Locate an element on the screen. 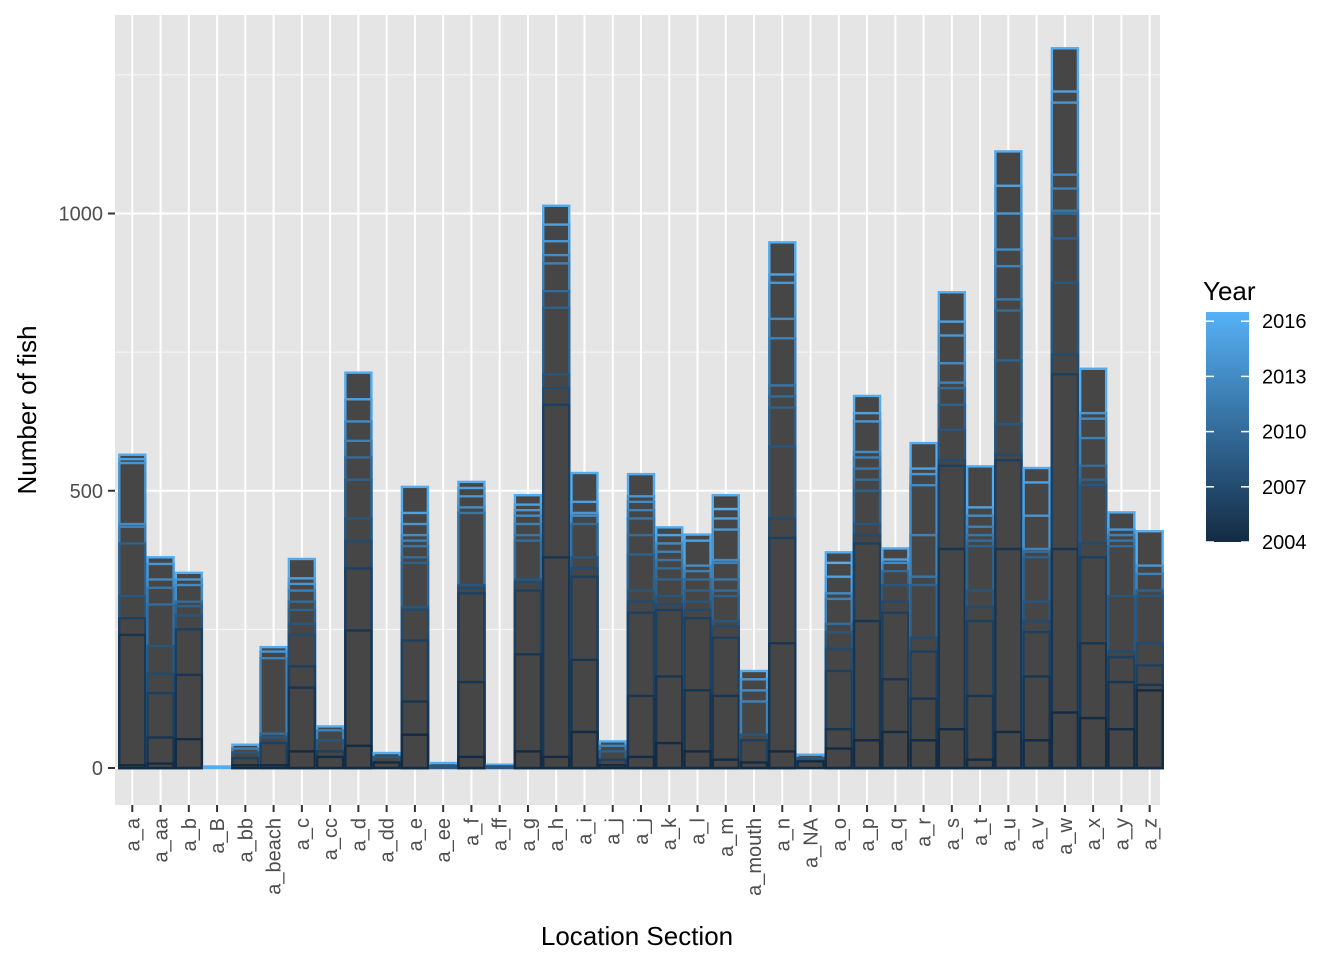 This screenshot has width=1344, height=960. x-tick-label: a_r is located at coordinates (925, 832).